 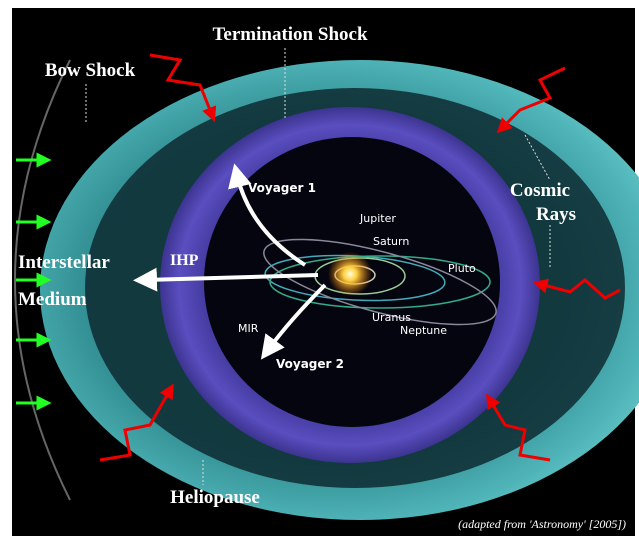 I want to click on redaction, so click(x=555, y=40).